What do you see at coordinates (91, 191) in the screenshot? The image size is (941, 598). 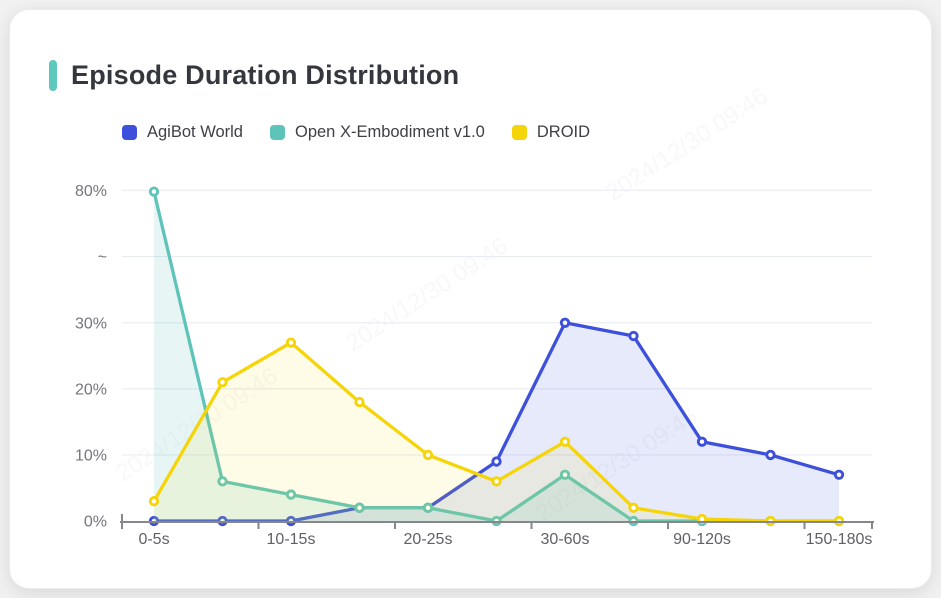 I see `y-axis-label: 80%` at bounding box center [91, 191].